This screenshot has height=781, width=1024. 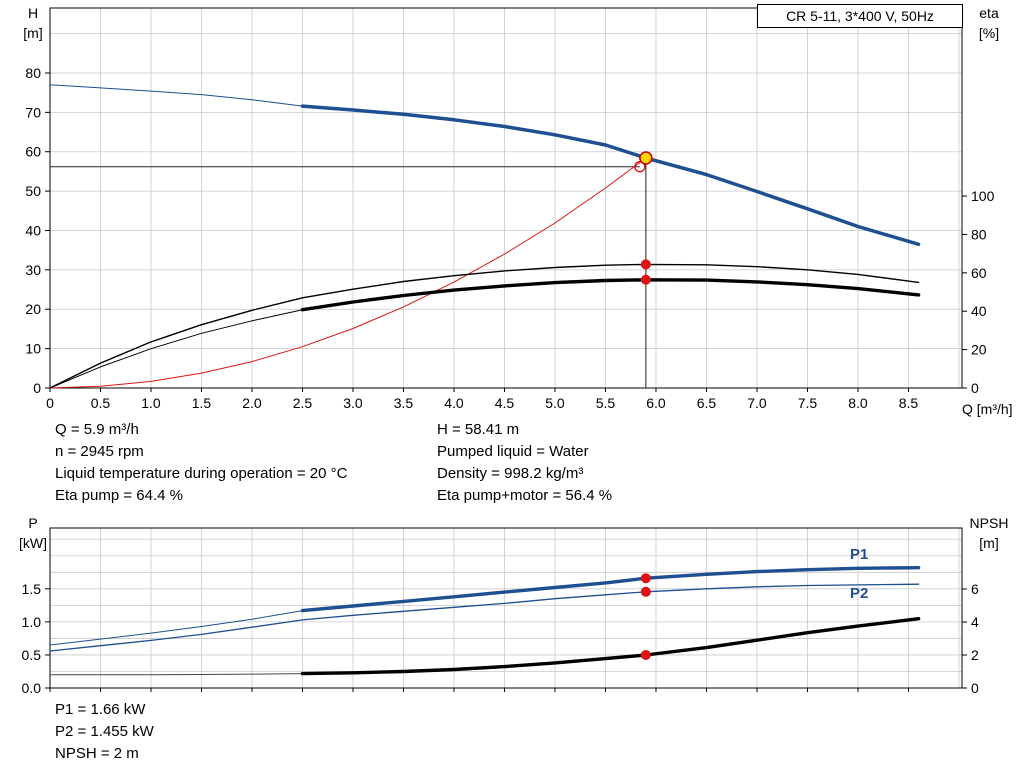 I want to click on head-axis-unit: [m], so click(x=33, y=33).